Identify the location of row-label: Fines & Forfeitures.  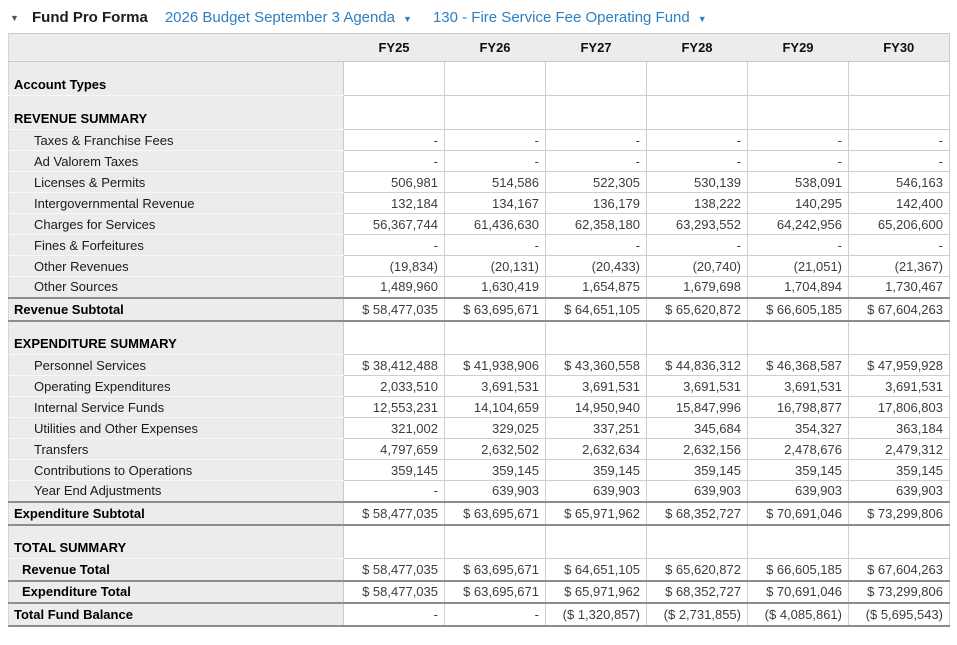
(176, 245).